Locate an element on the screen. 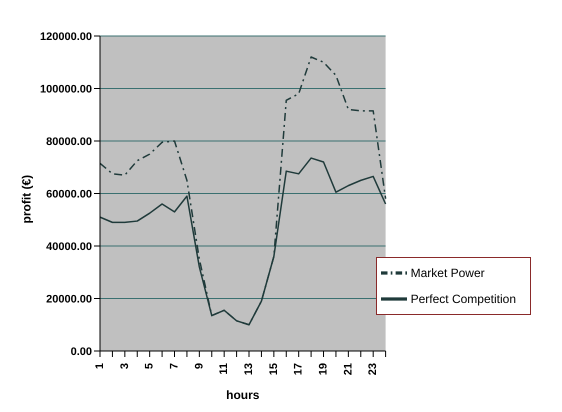 This screenshot has height=412, width=562. legend-label: Perfect Competition is located at coordinates (463, 299).